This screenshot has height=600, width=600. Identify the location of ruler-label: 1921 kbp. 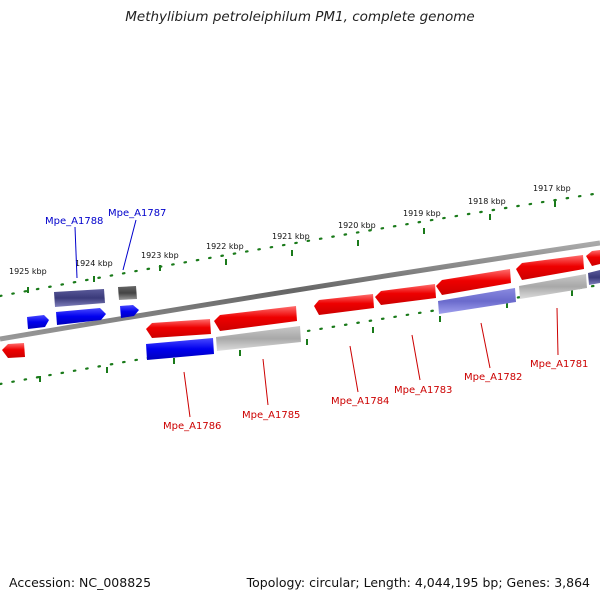
(291, 236).